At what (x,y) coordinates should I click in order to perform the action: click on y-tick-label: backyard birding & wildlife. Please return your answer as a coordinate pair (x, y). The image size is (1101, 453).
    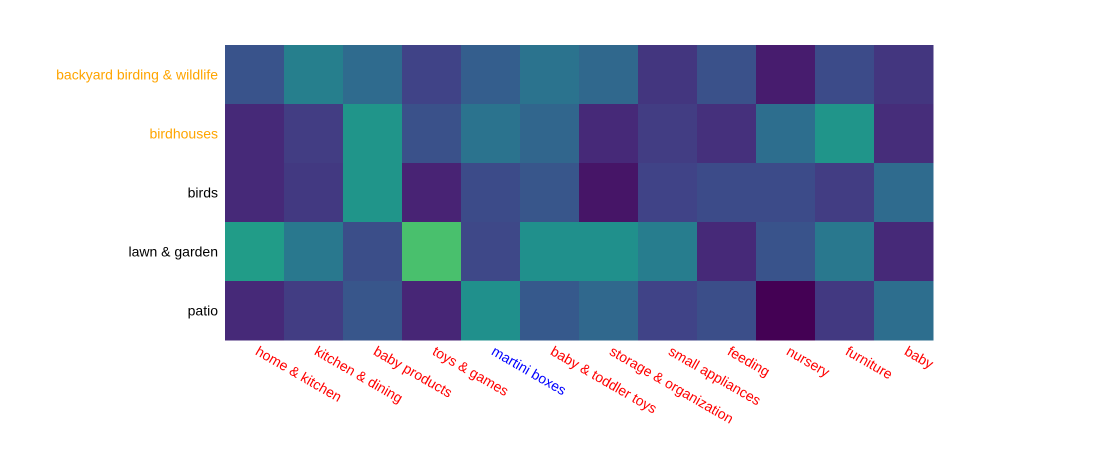
    Looking at the image, I should click on (137, 75).